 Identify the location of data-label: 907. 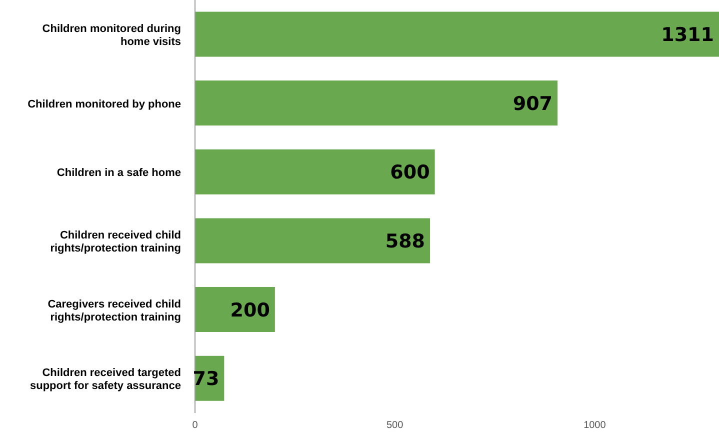
(532, 103).